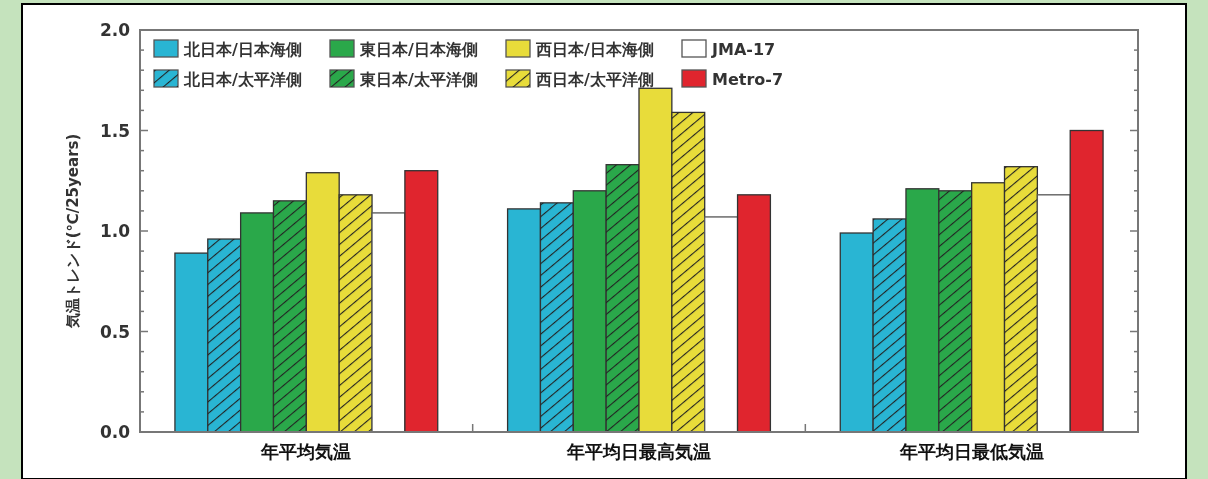 This screenshot has height=479, width=1208. What do you see at coordinates (306, 451) in the screenshot?
I see `x-tick-label: 年平均気温` at bounding box center [306, 451].